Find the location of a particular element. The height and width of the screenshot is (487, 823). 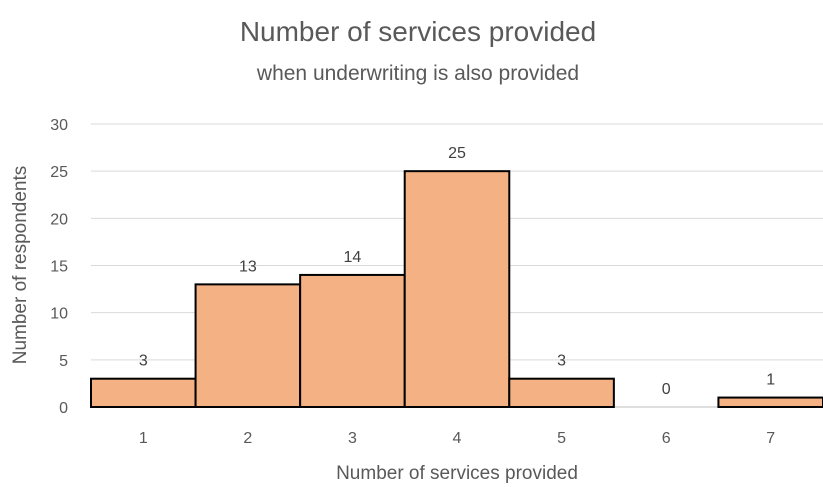

y-tick-labels: 0 5 10 15 20 25 30 is located at coordinates (59, 267).